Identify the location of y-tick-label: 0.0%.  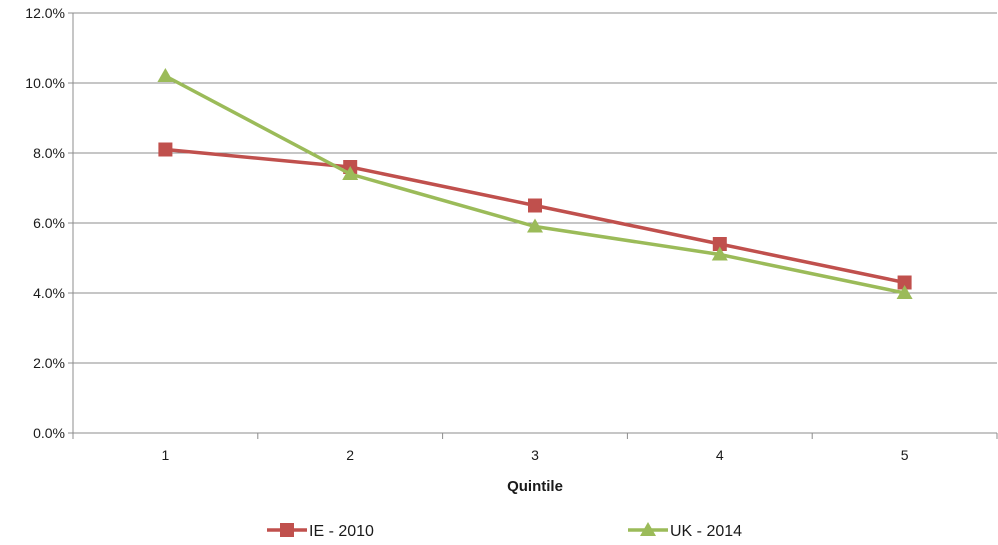
(49, 433).